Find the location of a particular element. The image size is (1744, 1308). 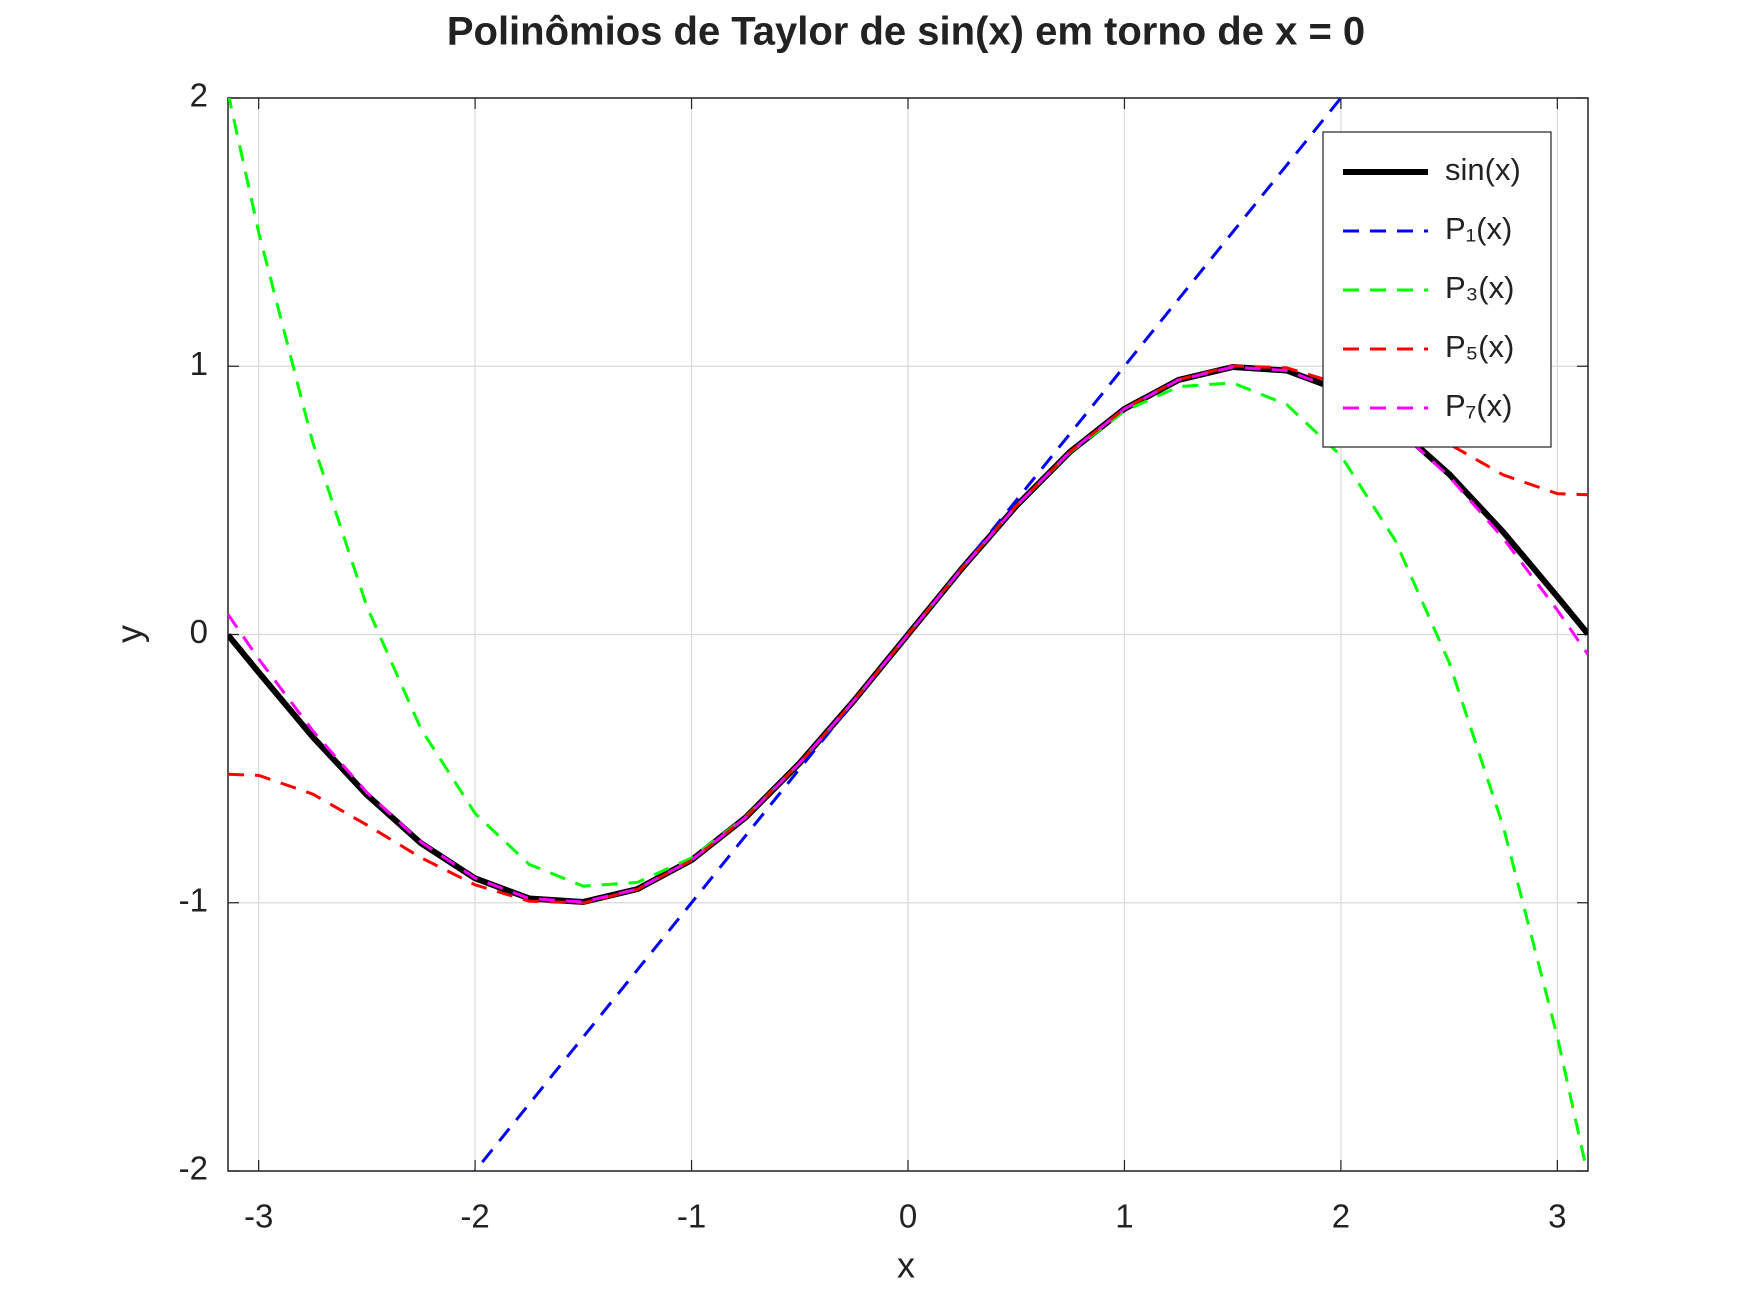

x-tick-label: -1 is located at coordinates (691, 1216).